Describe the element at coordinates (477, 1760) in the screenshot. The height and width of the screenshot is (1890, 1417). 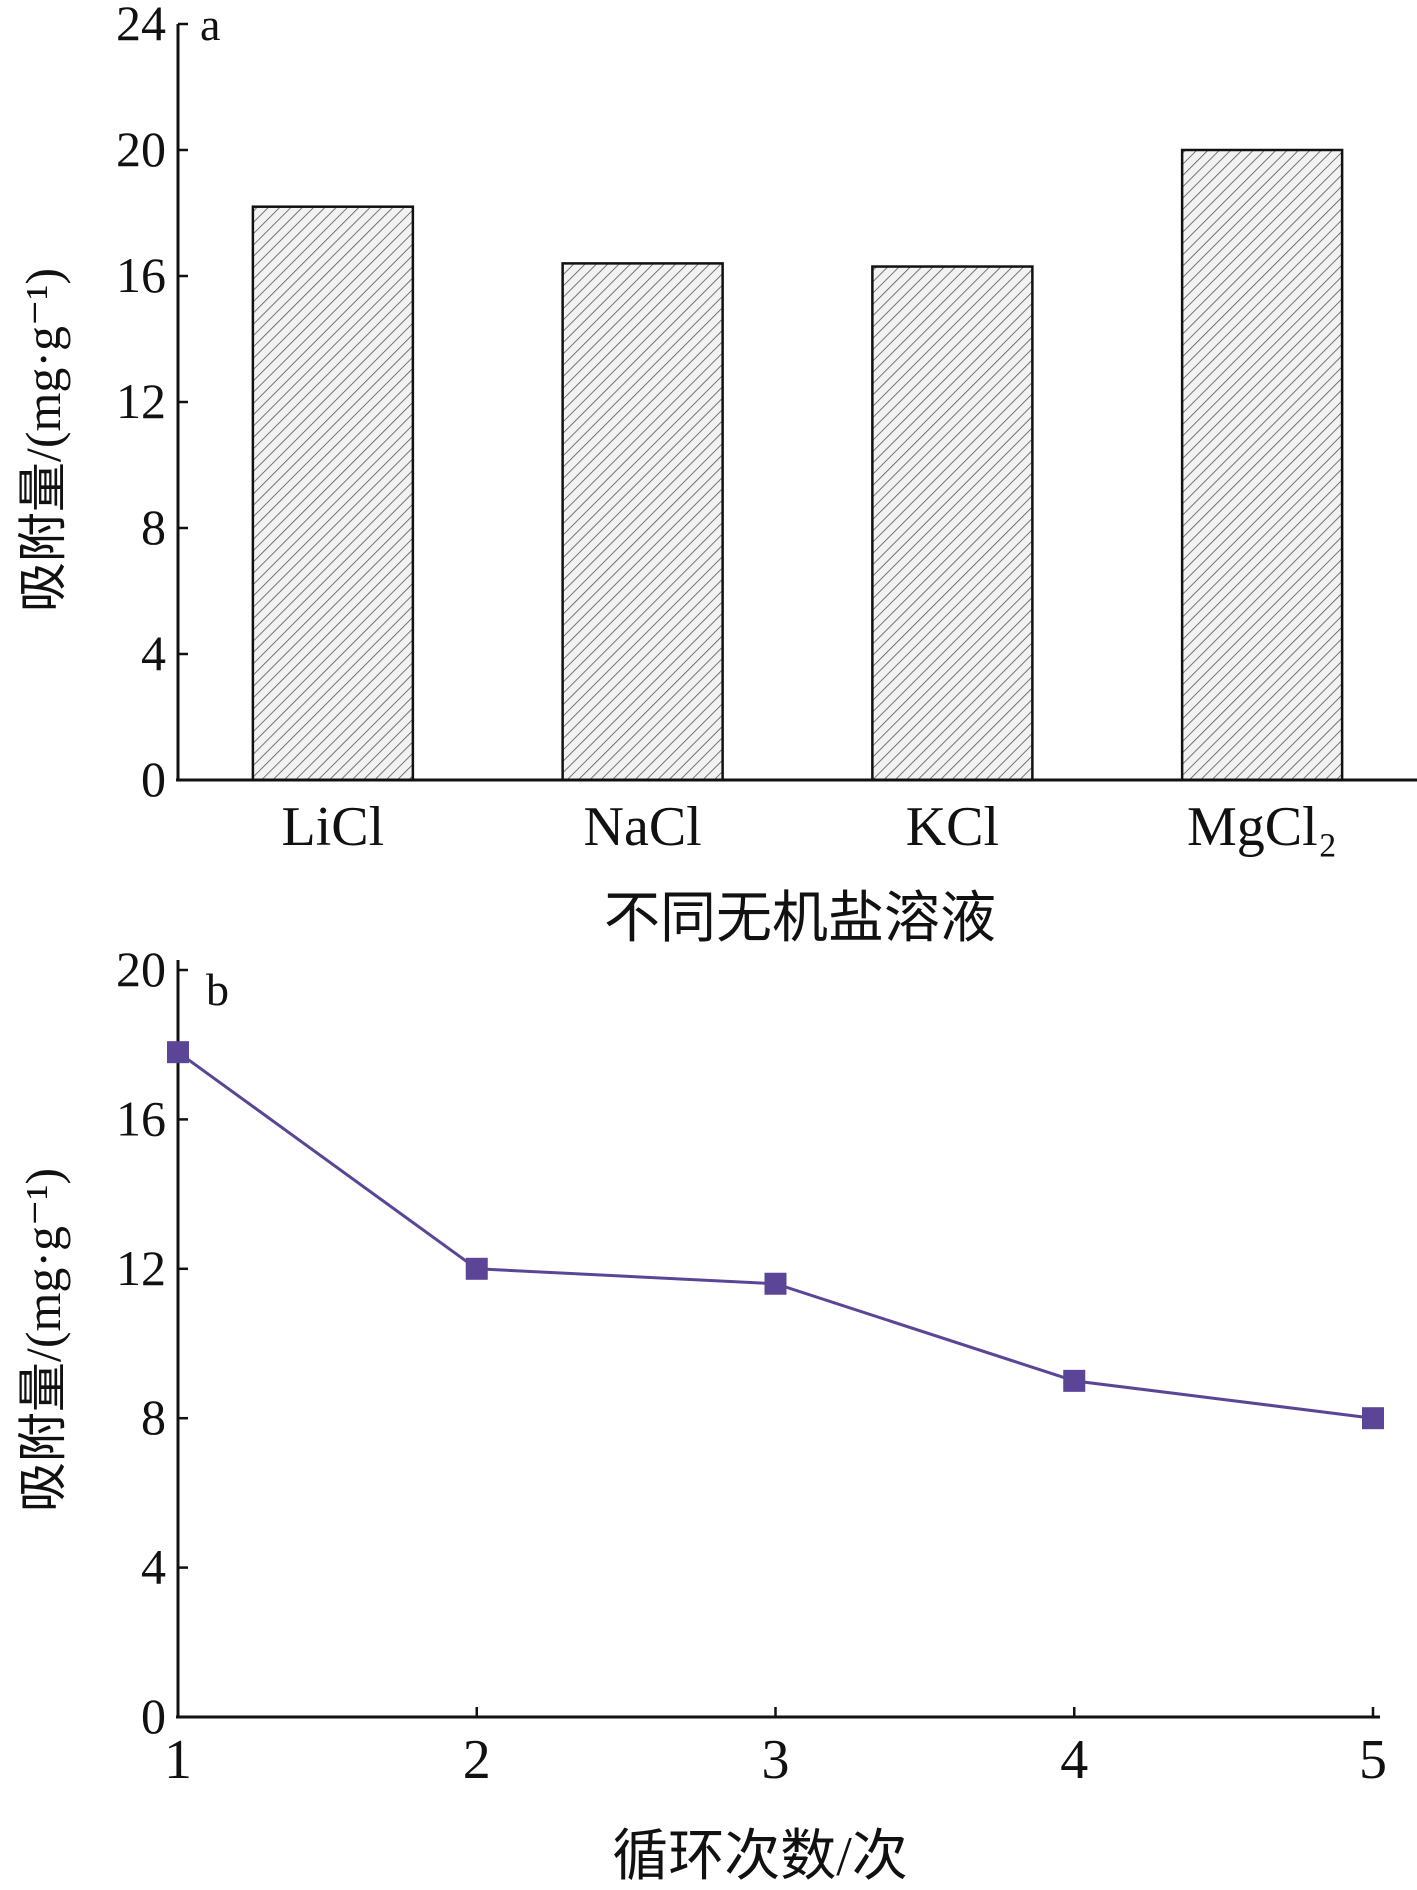
I see `x-tick-label: 2` at that location.